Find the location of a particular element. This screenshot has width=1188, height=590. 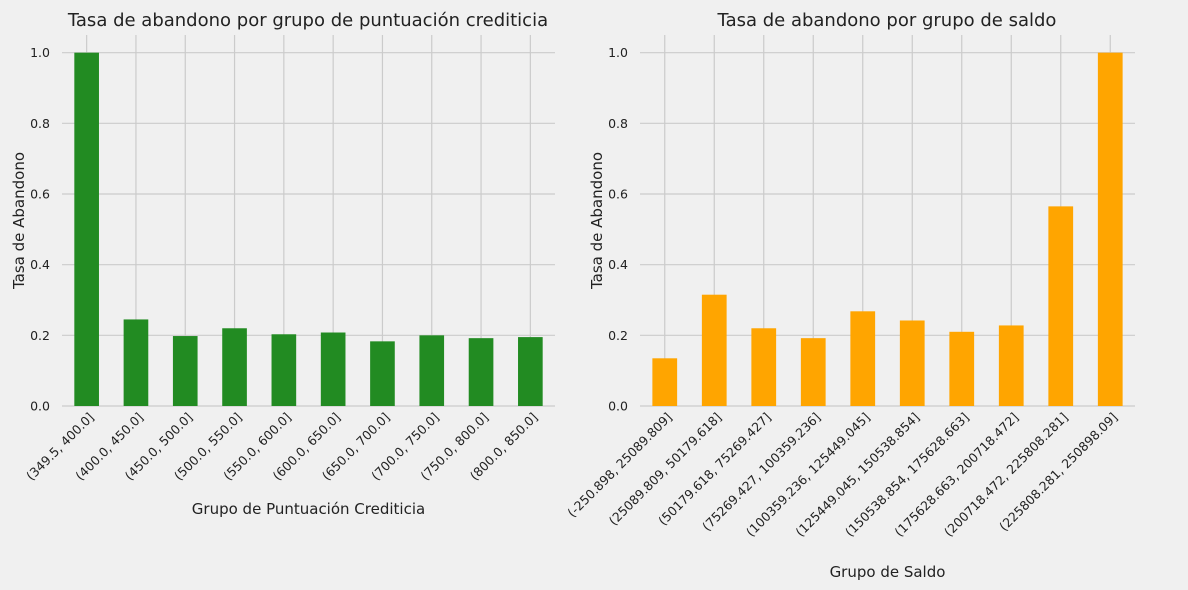

chart-title: Tasa de abandono por grupo de saldo is located at coordinates (887, 20).